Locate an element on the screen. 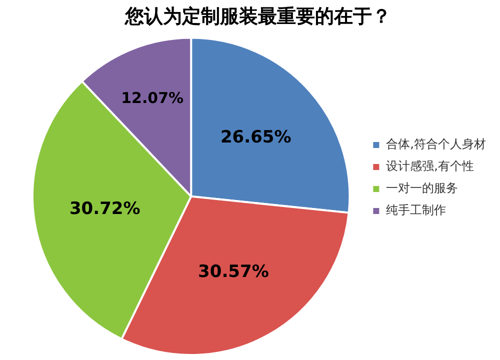 The height and width of the screenshot is (360, 500). data-label: 12.07% is located at coordinates (152, 98).